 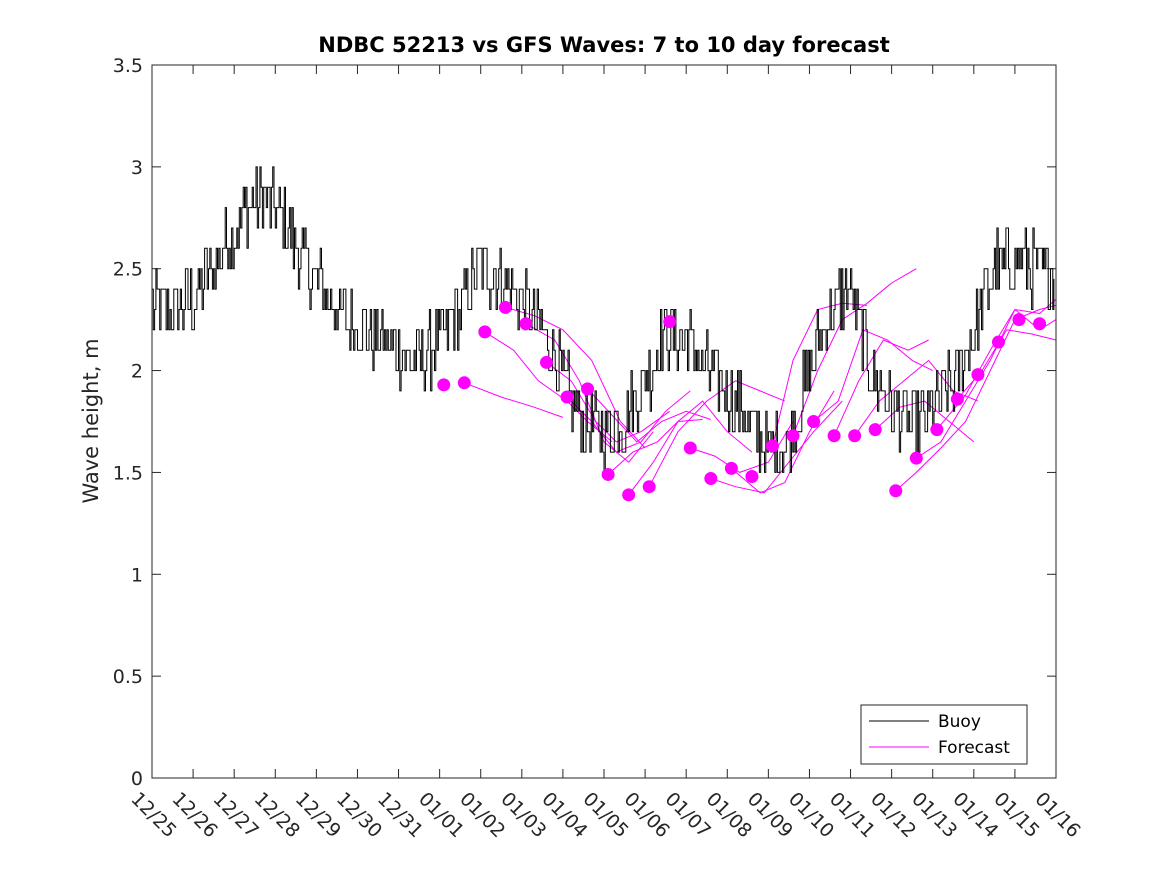 I want to click on y-tick-label: 3.5, so click(x=128, y=66).